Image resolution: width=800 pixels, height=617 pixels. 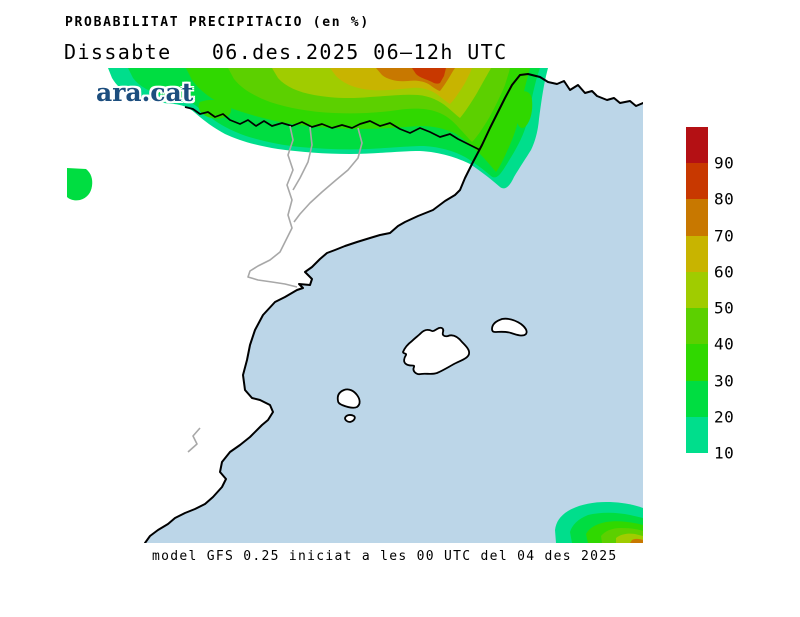 What do you see at coordinates (724, 163) in the screenshot?
I see `colorbar-label: 90` at bounding box center [724, 163].